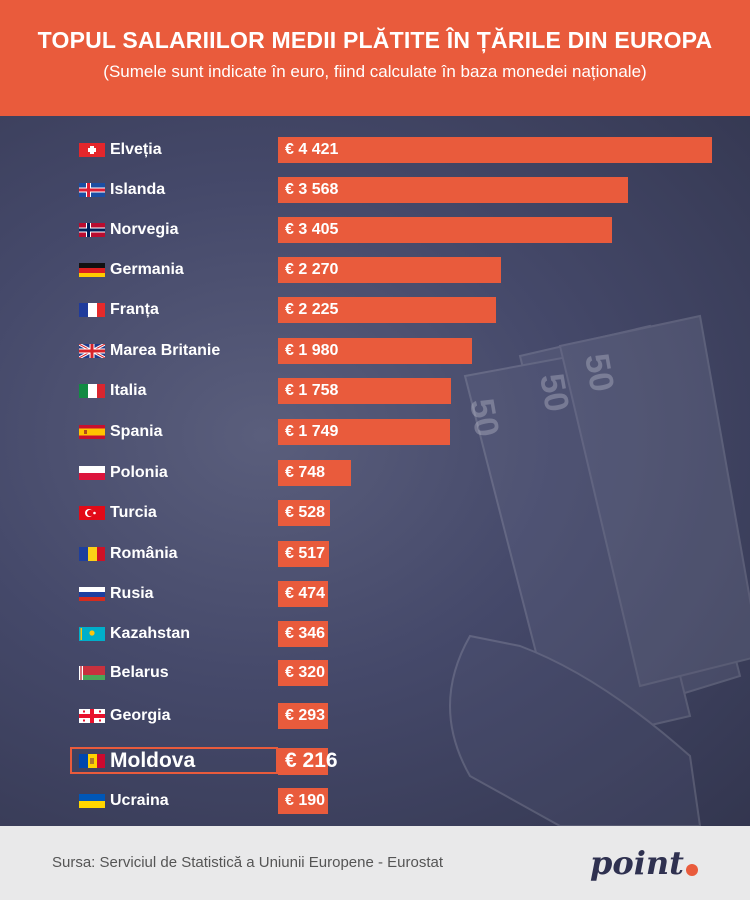  I want to click on bar-value-label: € 528, so click(305, 512).